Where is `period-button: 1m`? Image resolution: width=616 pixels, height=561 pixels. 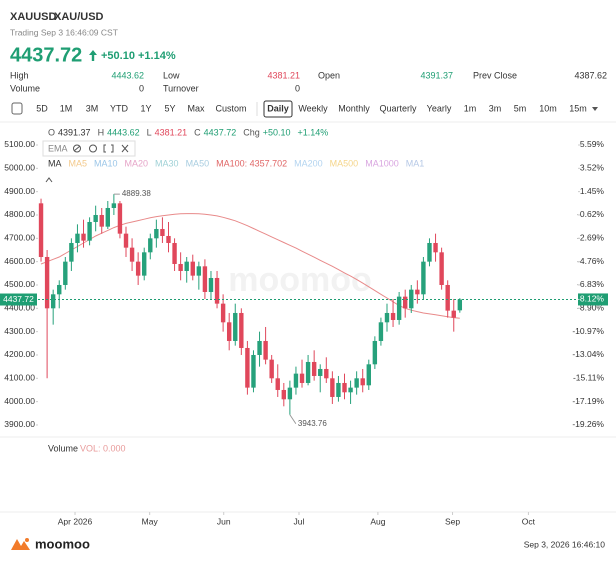 period-button: 1m is located at coordinates (470, 108).